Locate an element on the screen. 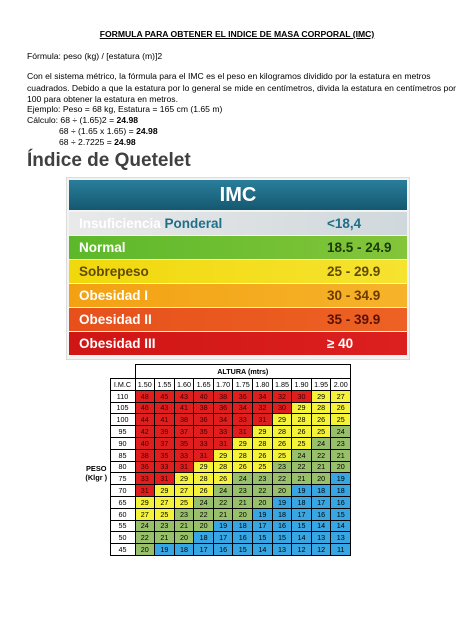  imc-row-name: Insuficiencia Ponderal is located at coordinates (150, 223).